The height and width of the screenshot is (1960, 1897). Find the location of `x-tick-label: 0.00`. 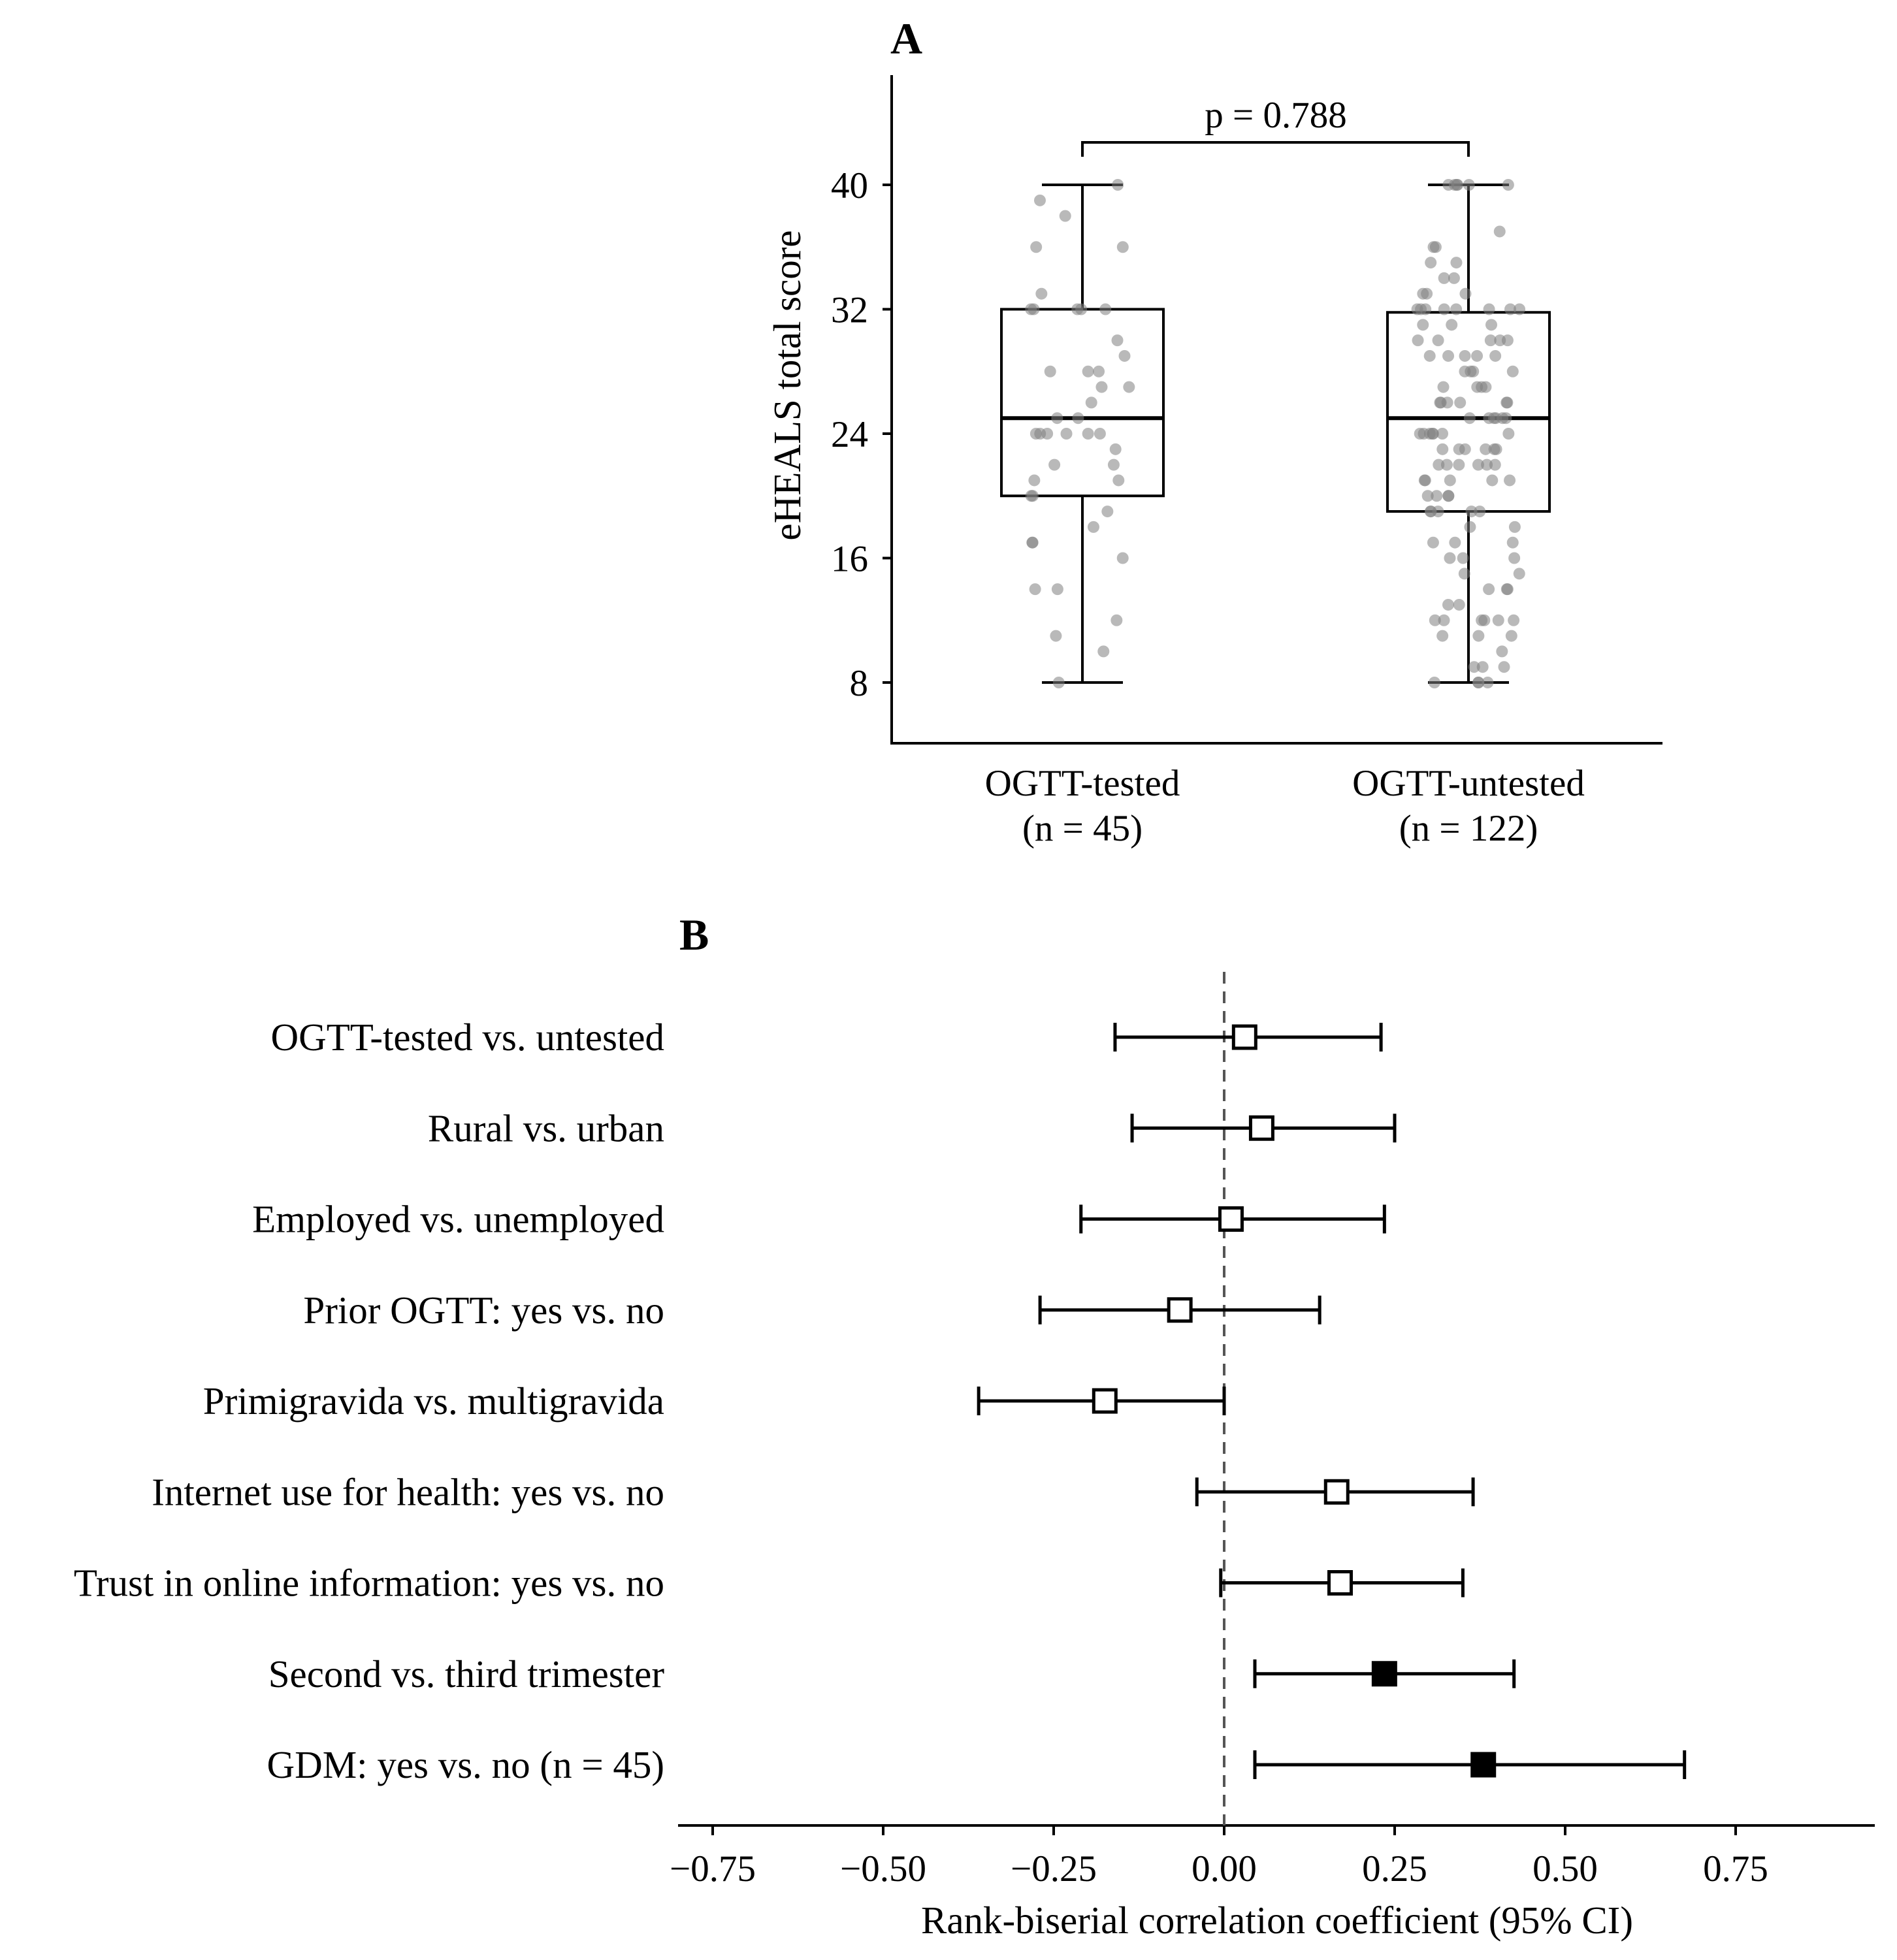

x-tick-label: 0.00 is located at coordinates (1225, 1868).